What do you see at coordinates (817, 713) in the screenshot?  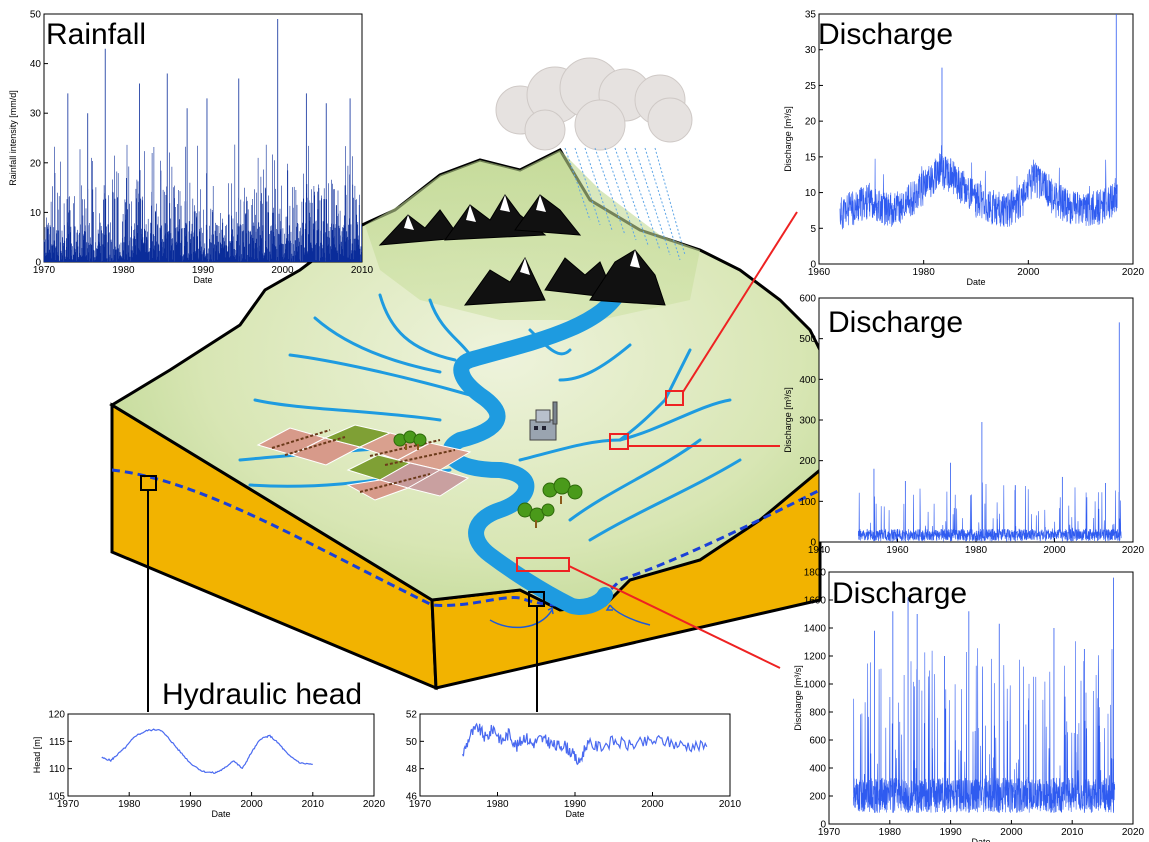 I see `y-tick-label: 800` at bounding box center [817, 713].